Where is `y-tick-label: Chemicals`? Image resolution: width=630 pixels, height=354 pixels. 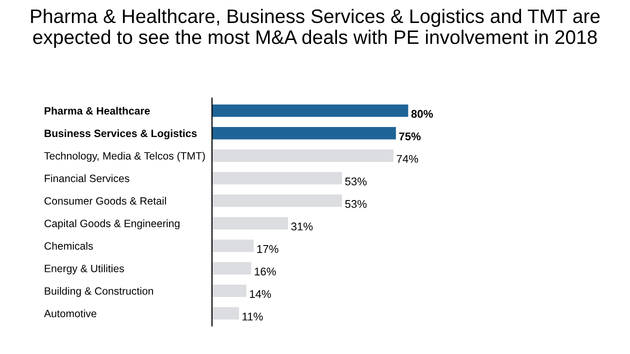 y-tick-label: Chemicals is located at coordinates (68, 246).